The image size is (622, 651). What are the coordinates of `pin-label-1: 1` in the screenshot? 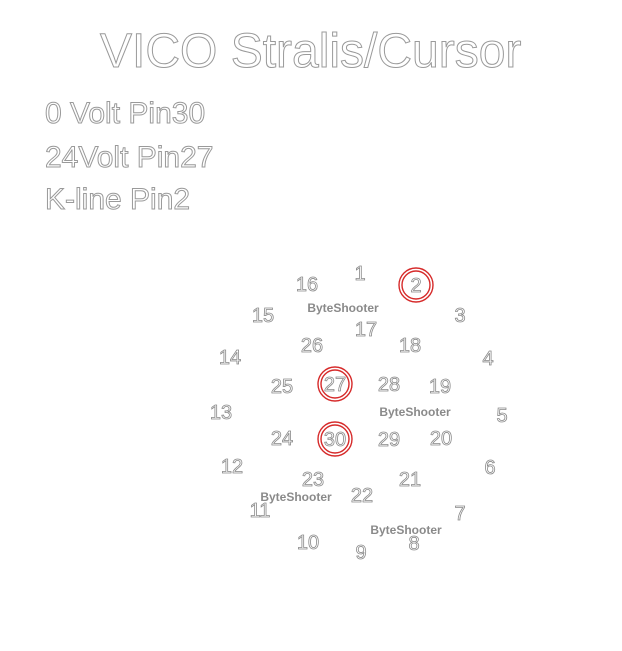 It's located at (359, 274).